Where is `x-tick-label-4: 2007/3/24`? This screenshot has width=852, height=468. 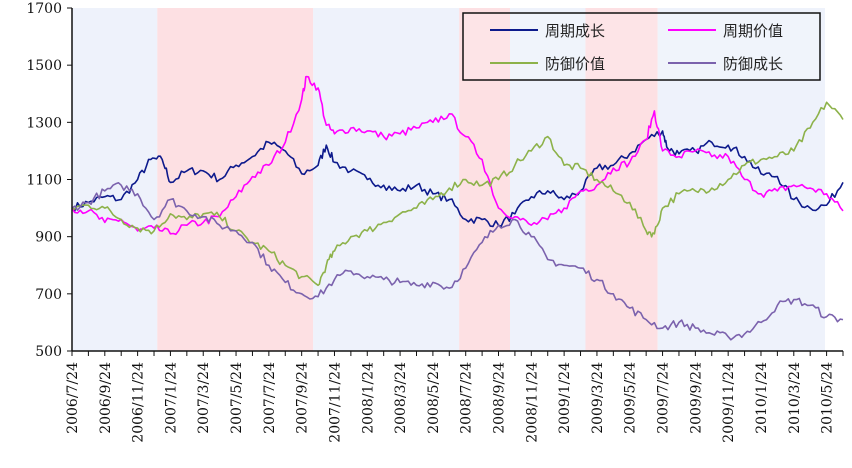
x-tick-label-4: 2007/3/24 is located at coordinates (204, 398).